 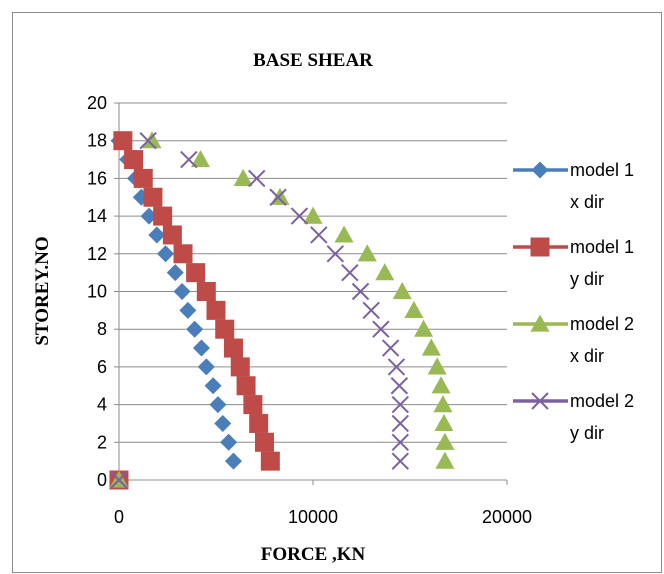 I want to click on y-tick-label: 4, so click(x=102, y=405).